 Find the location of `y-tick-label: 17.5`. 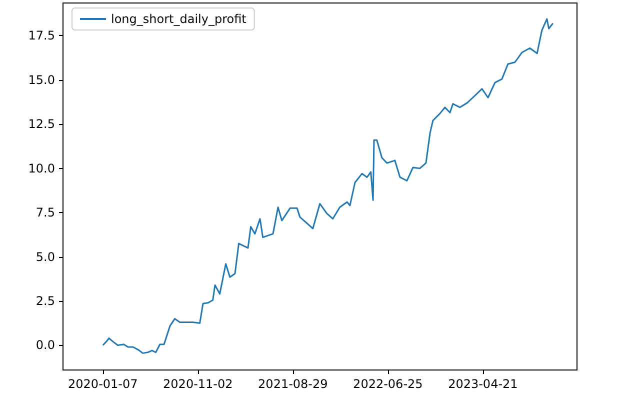

y-tick-label: 17.5 is located at coordinates (41, 35).